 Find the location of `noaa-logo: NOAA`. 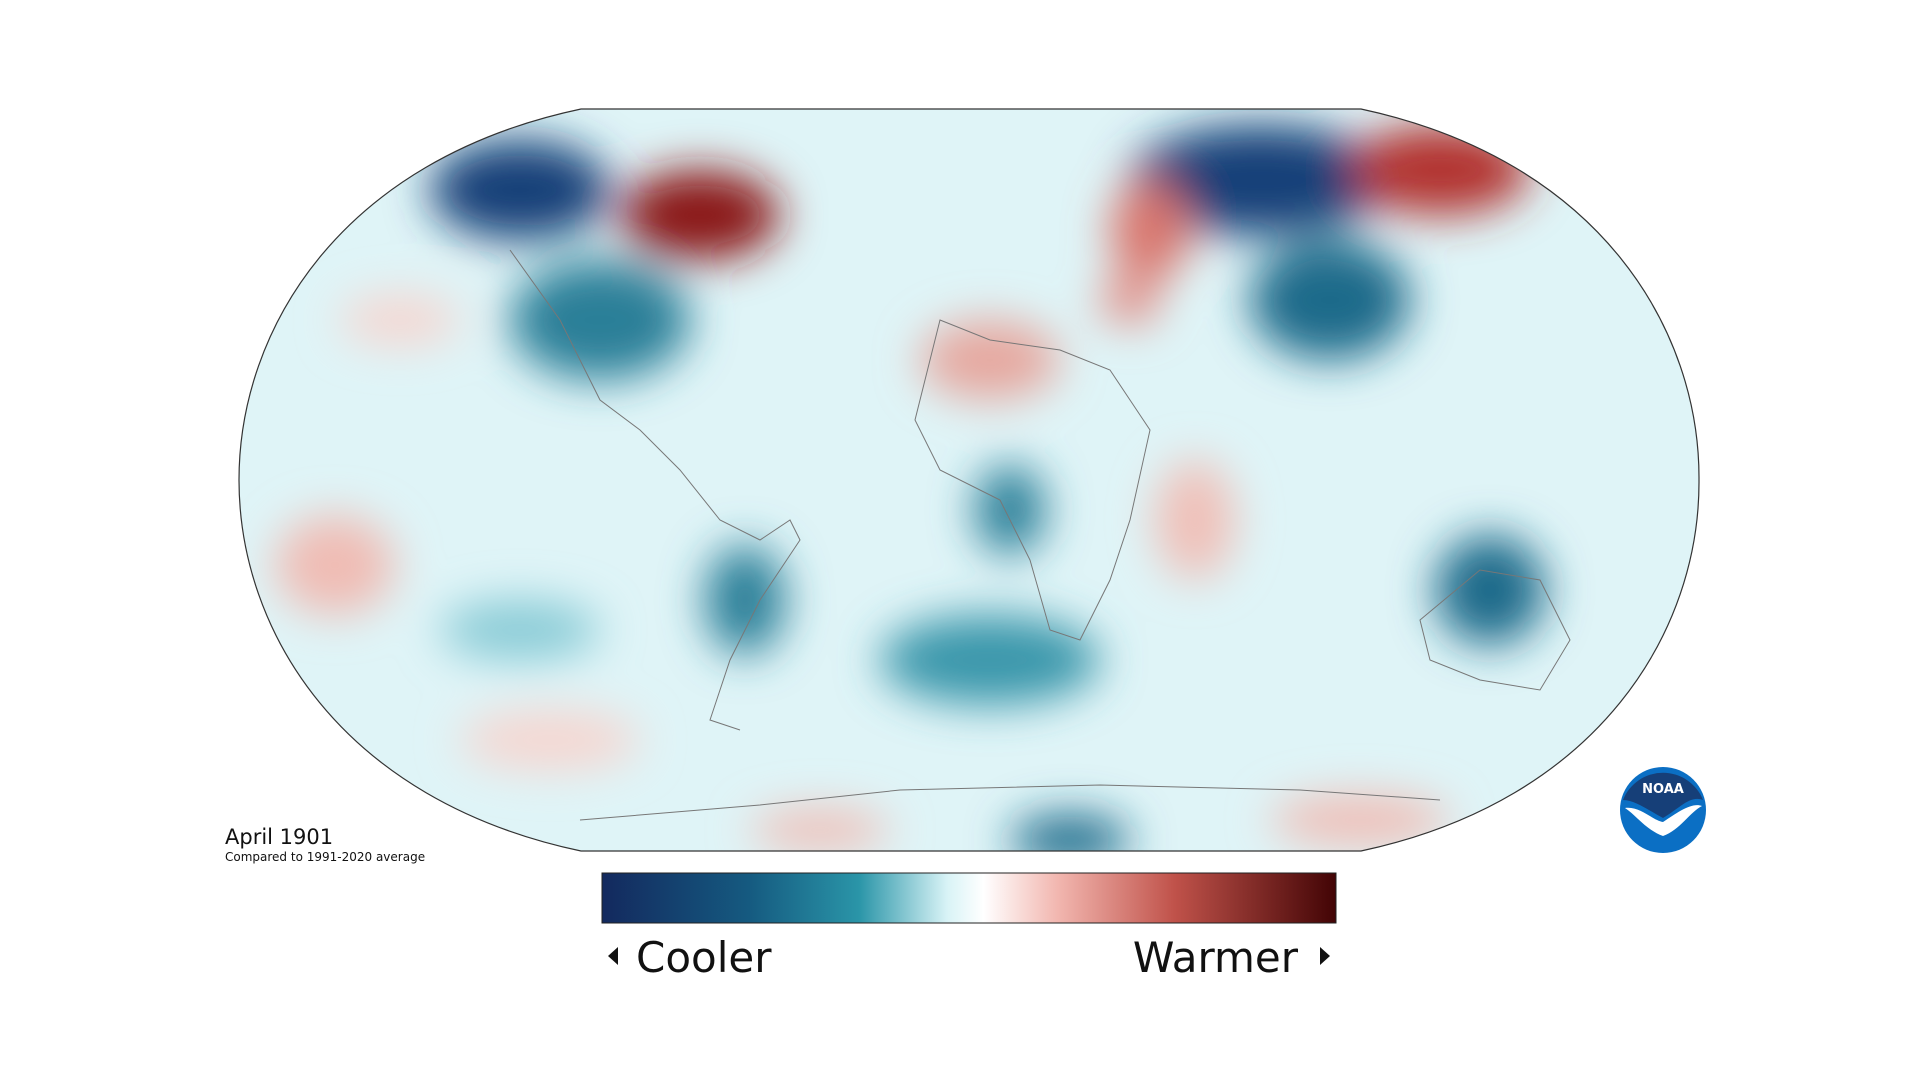

noaa-logo: NOAA is located at coordinates (1663, 810).